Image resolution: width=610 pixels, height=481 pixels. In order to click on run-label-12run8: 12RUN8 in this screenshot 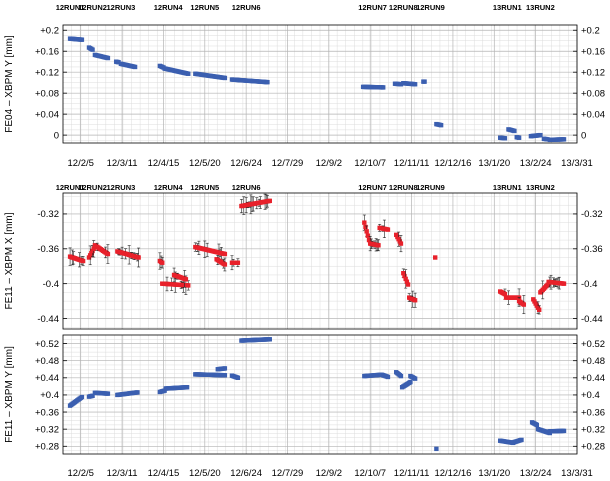, I will do `click(403, 187)`.